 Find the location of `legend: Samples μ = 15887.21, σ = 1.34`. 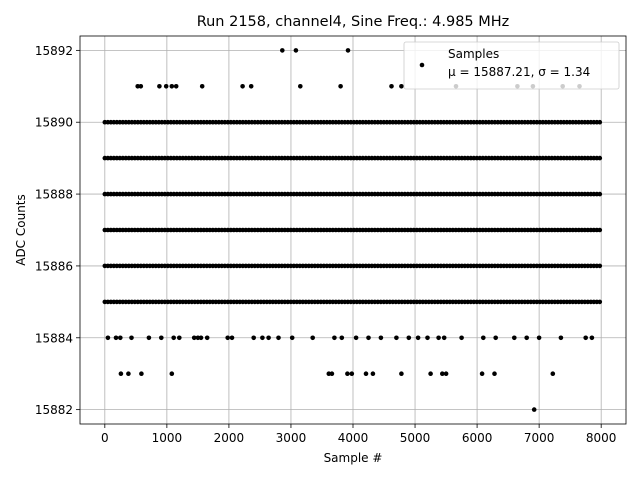

legend: Samples μ = 15887.21, σ = 1.34 is located at coordinates (511, 65).